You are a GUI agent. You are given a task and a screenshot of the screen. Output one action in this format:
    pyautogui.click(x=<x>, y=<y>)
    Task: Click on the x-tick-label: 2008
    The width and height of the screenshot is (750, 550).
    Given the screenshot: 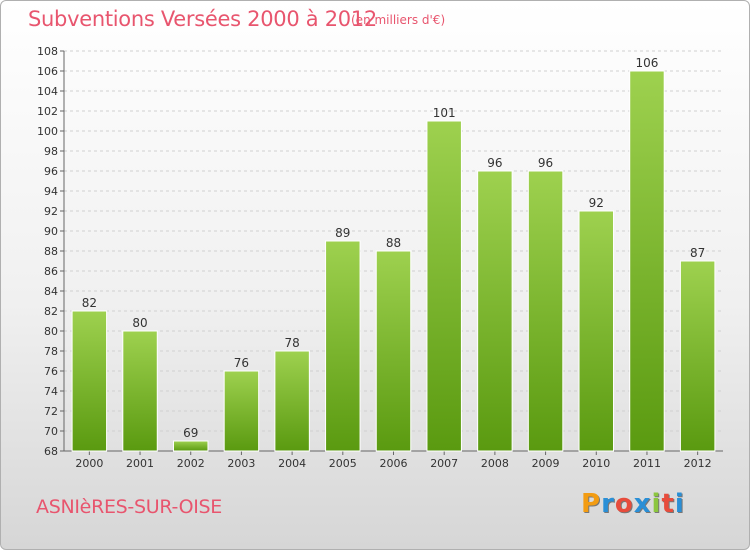 What is the action you would take?
    pyautogui.click(x=495, y=463)
    